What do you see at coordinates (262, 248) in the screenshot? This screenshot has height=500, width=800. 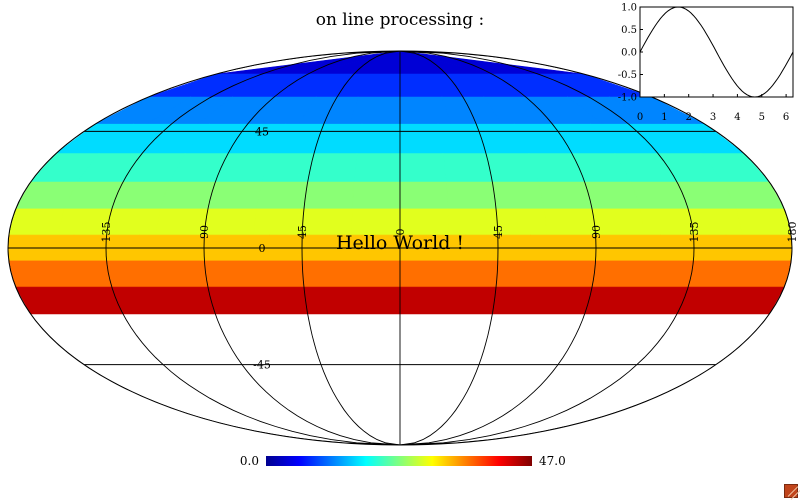 I see `latitude-label: 0` at bounding box center [262, 248].